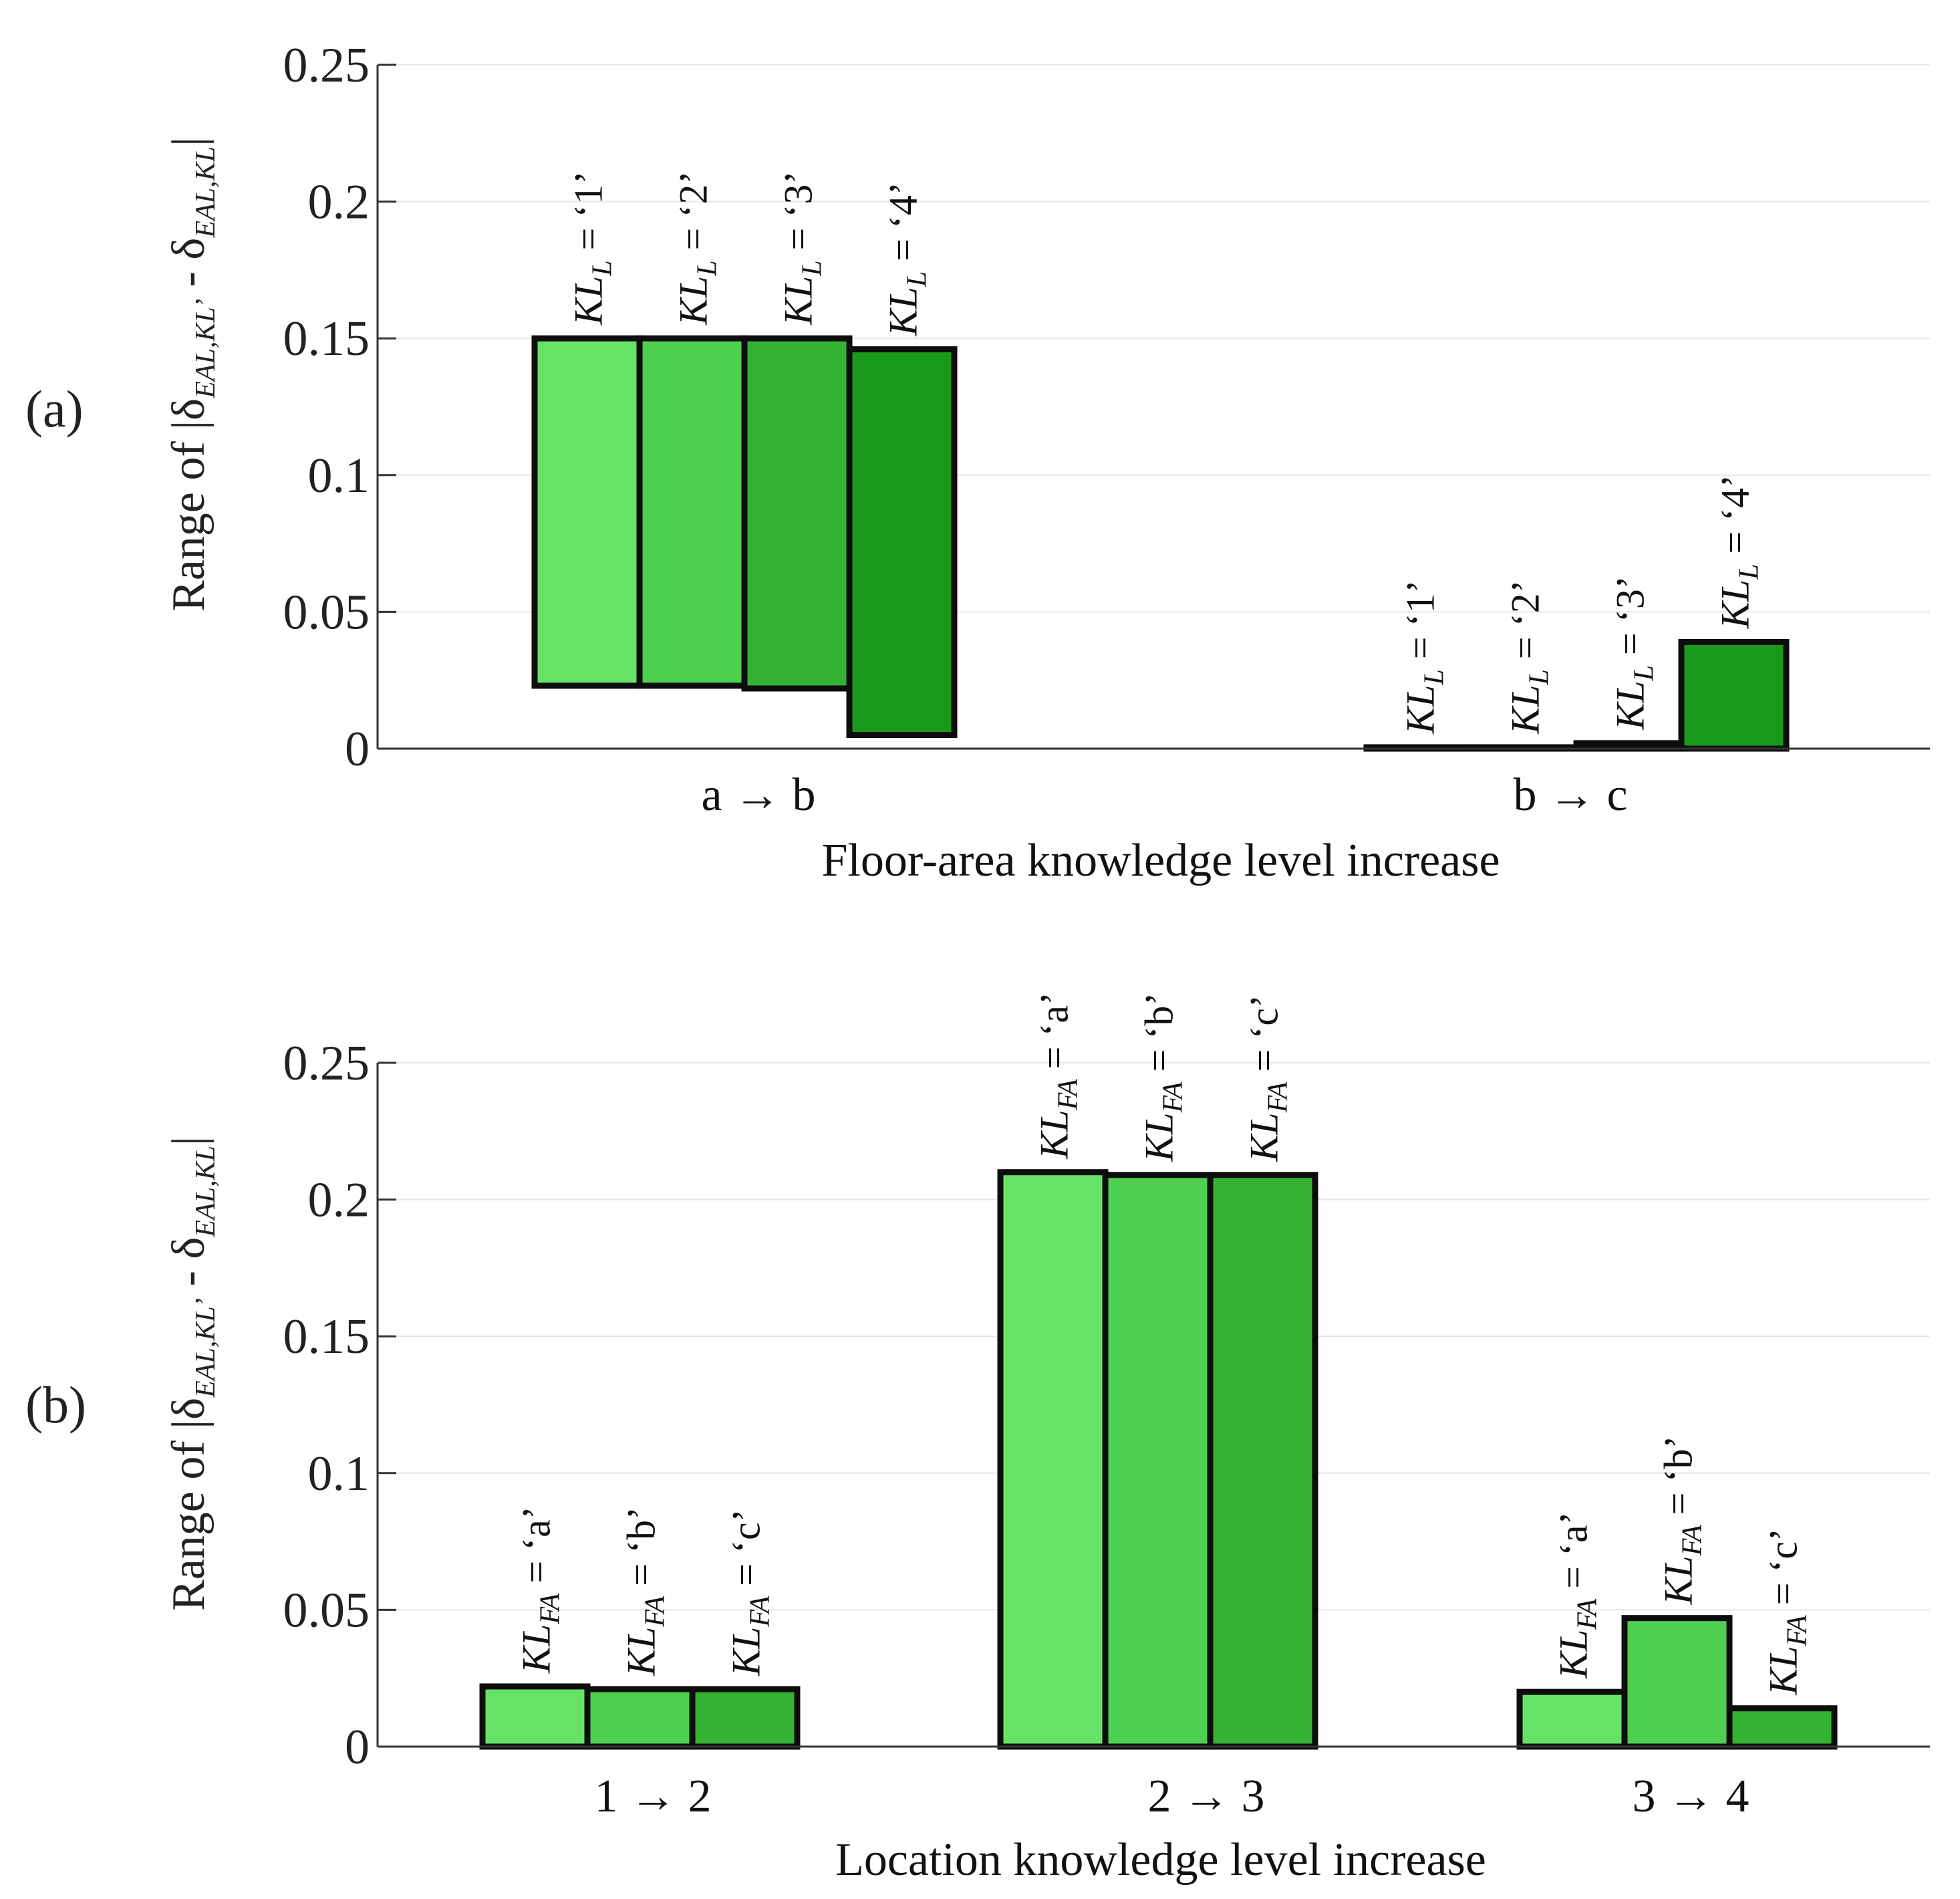 The width and height of the screenshot is (1960, 1899). Describe the element at coordinates (55, 1405) in the screenshot. I see `panel-b-label: (b)` at that location.